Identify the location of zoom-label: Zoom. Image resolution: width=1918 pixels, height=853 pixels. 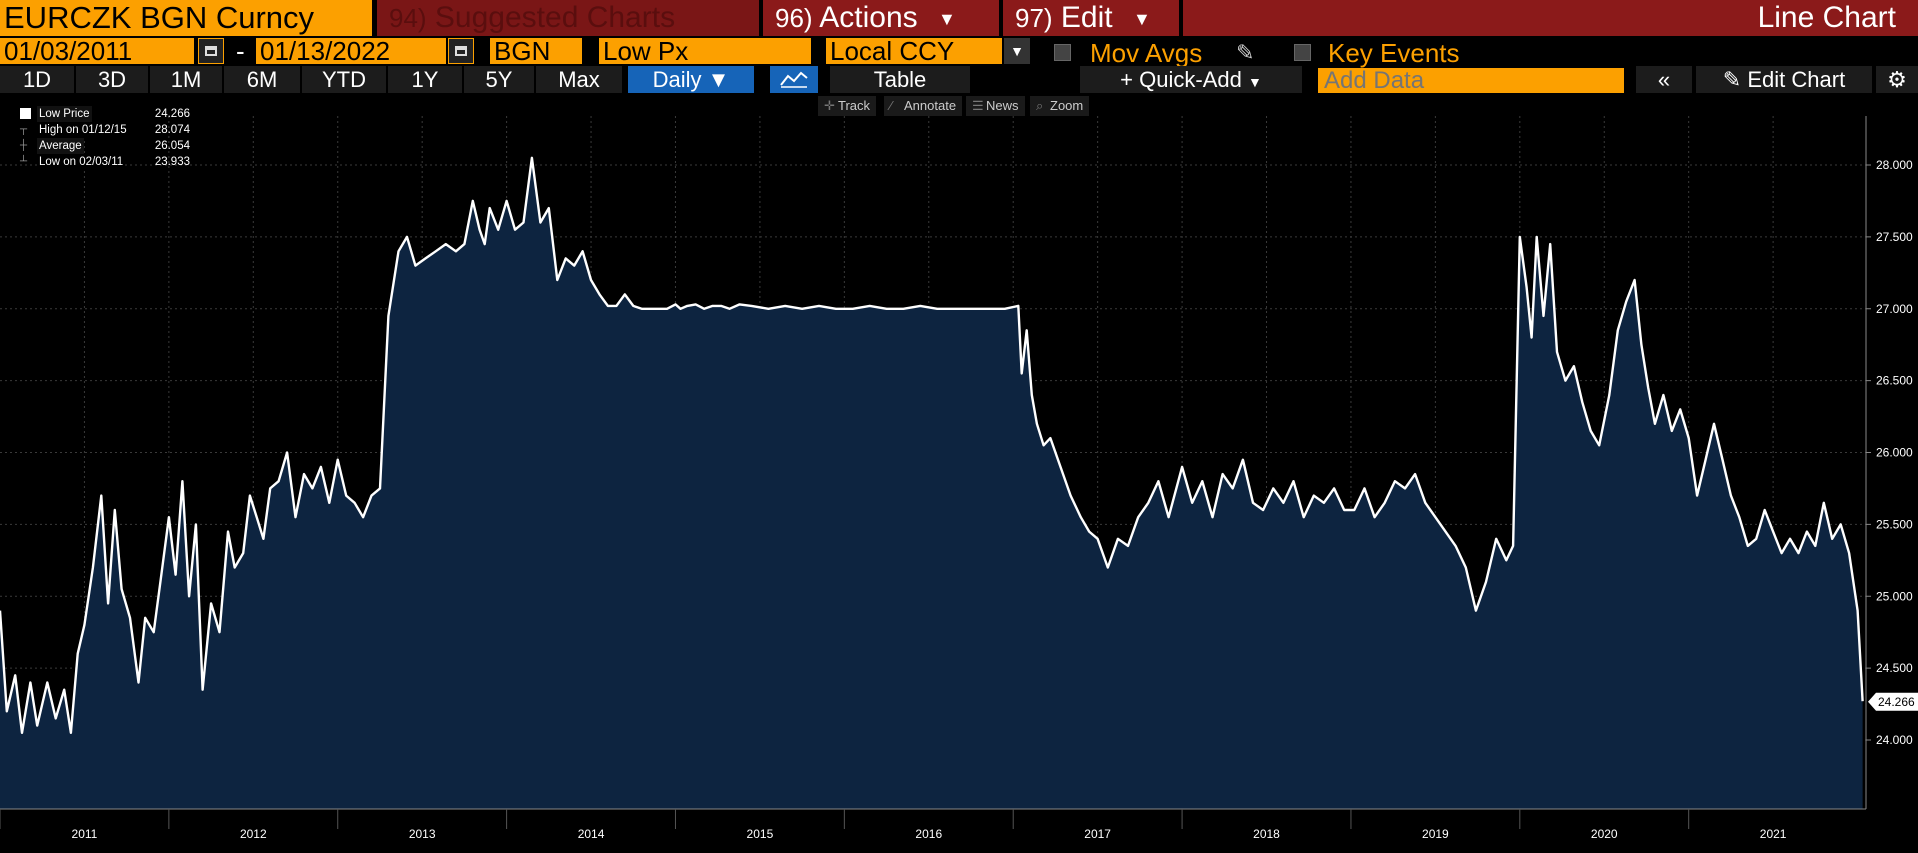
(1067, 105).